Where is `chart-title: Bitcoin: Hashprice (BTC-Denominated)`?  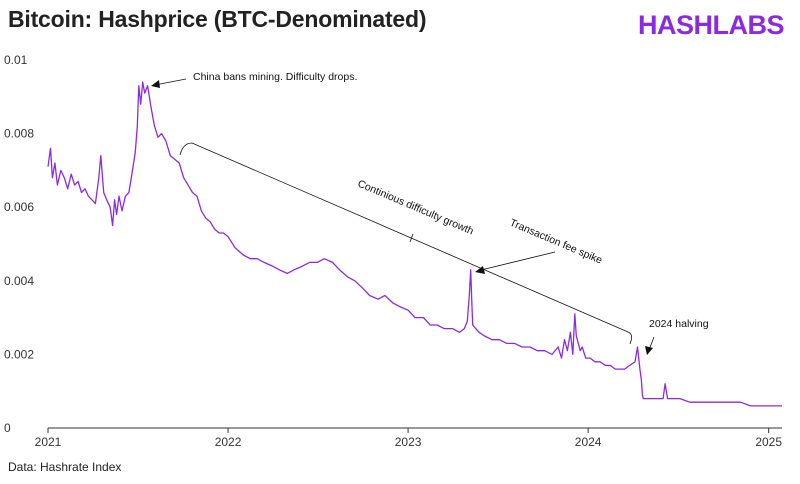
chart-title: Bitcoin: Hashprice (BTC-Denominated) is located at coordinates (217, 19).